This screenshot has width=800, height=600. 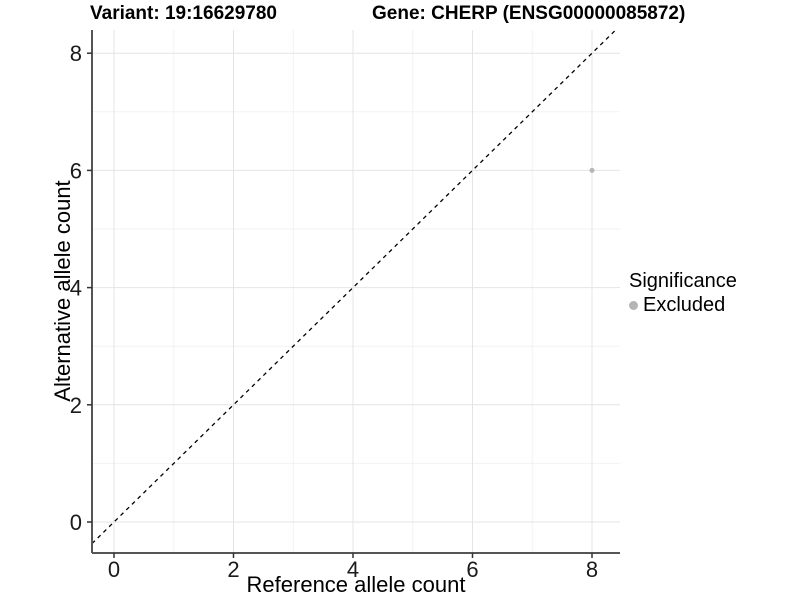 I want to click on legend-entry-label: Excluded, so click(x=684, y=305).